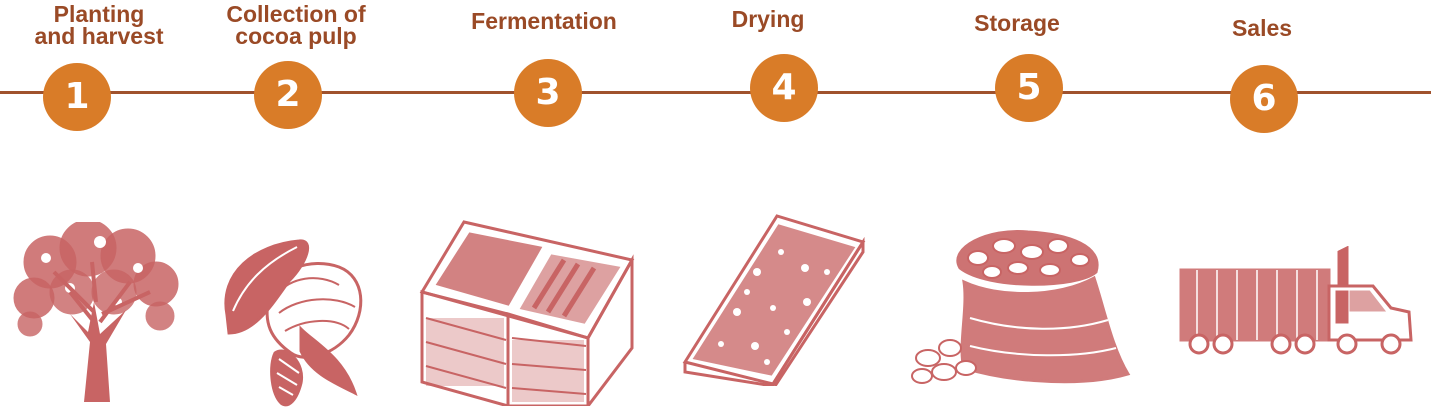 The image size is (1431, 411). I want to click on step-2-title: Collection of cocoa pulp, so click(296, 25).